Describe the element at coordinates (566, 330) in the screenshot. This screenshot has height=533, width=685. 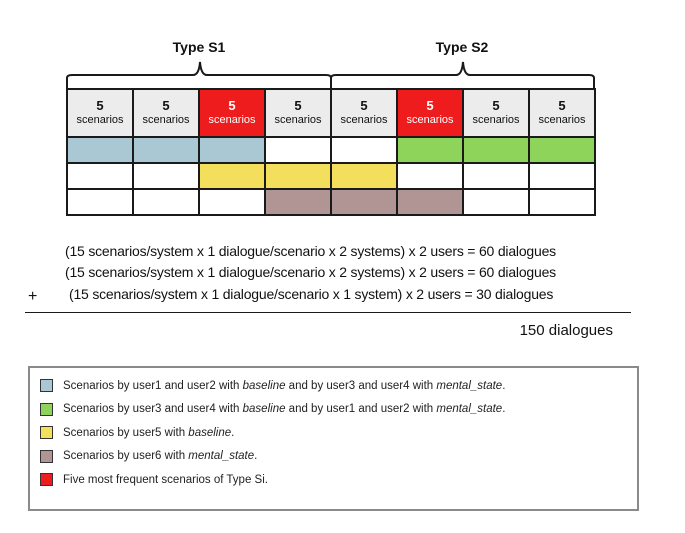
I see `total-dialogues: 150 dialogues` at that location.